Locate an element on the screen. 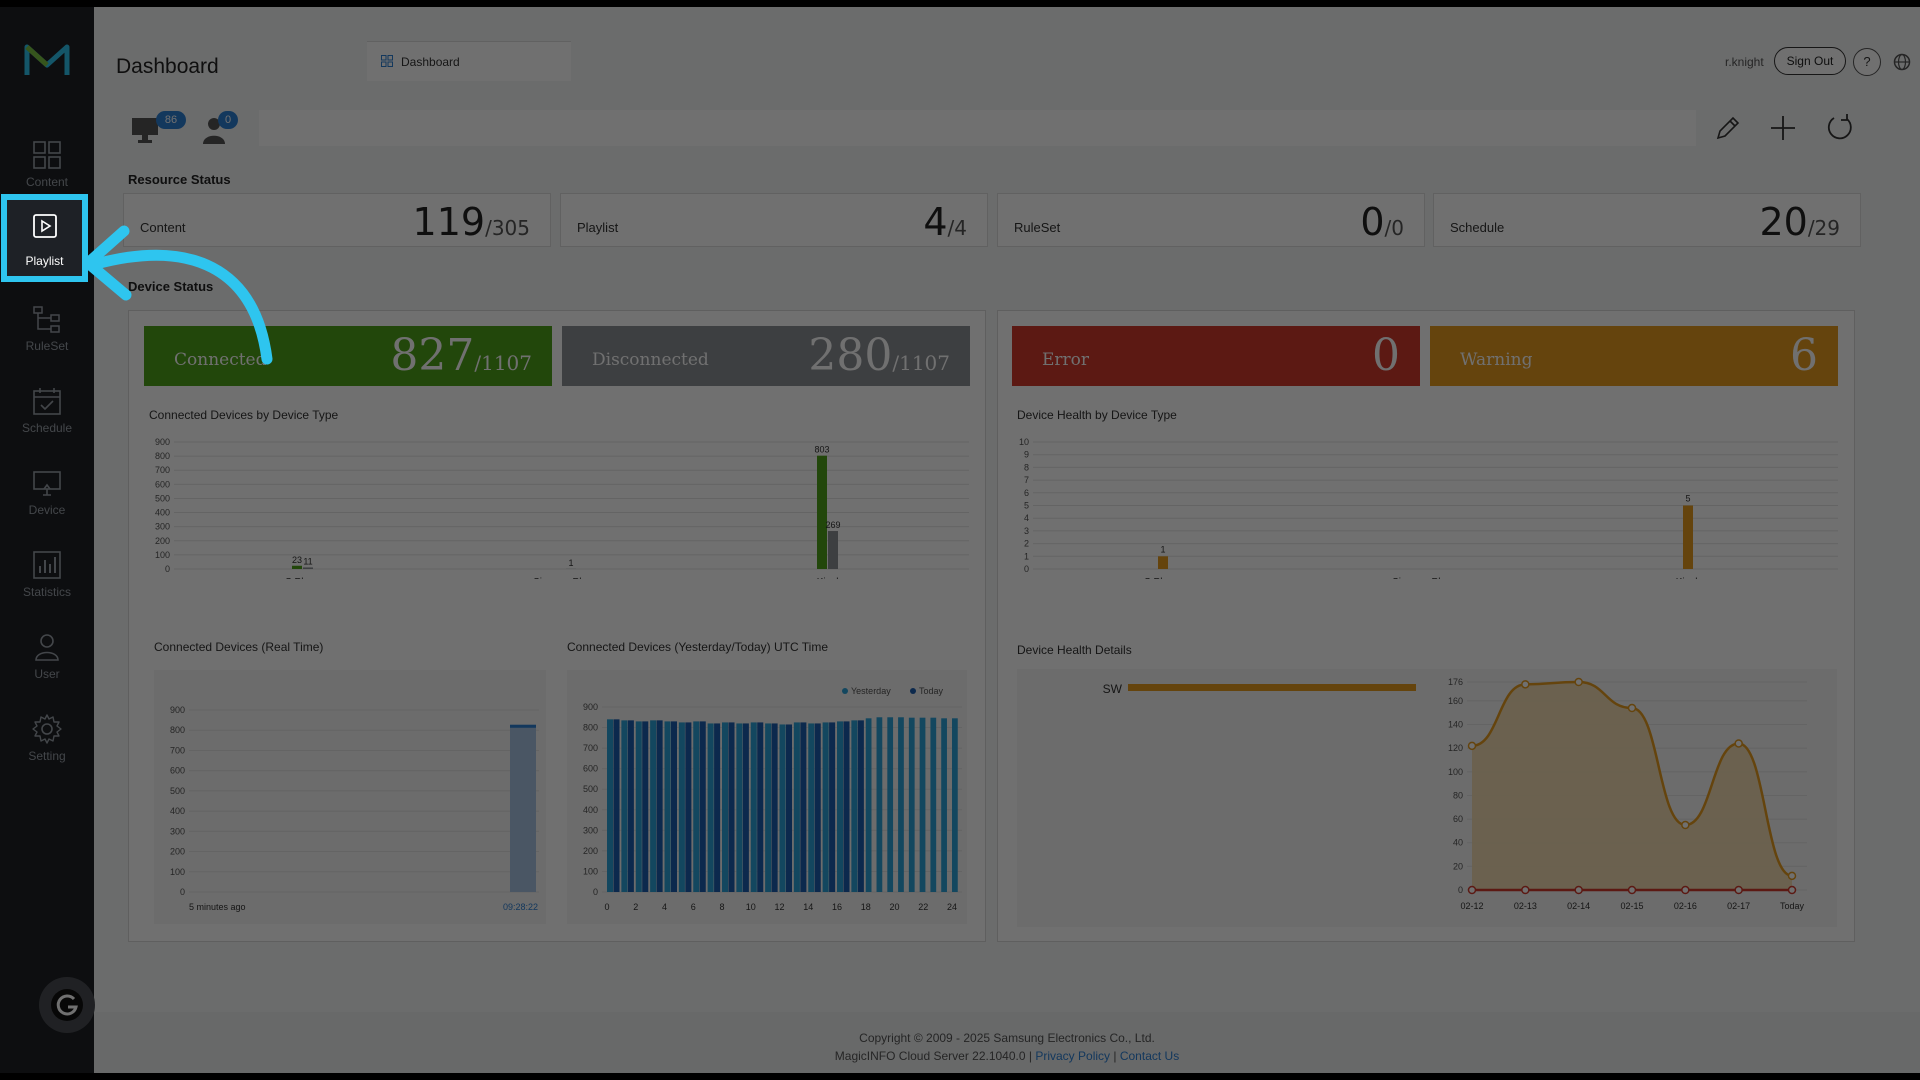  resource-card-value: 4/4 is located at coordinates (945, 222).